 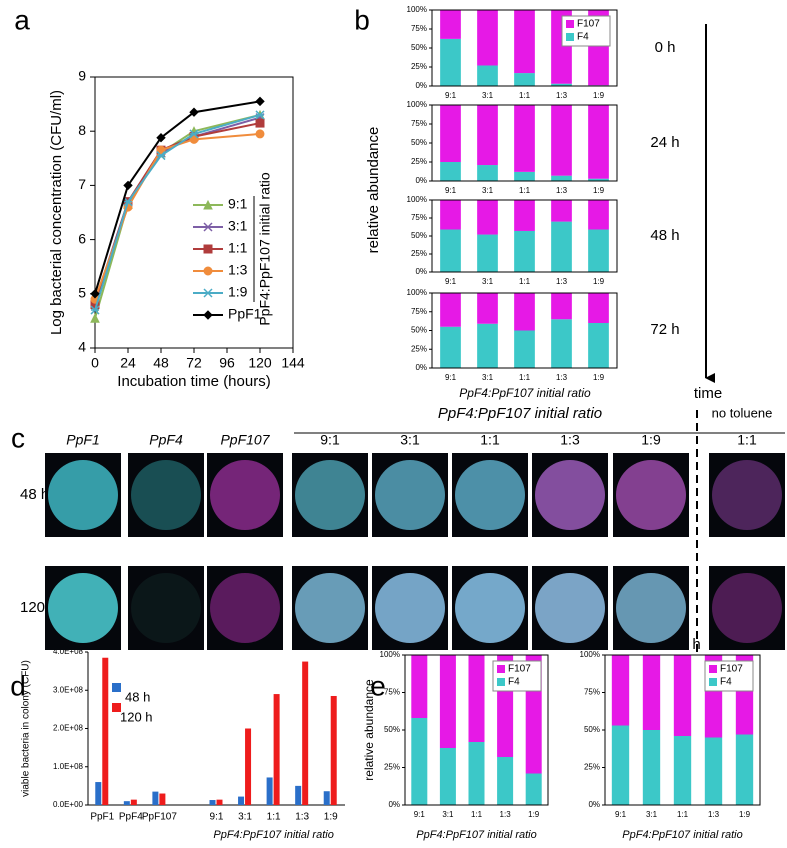 I want to click on legend-label: F107, so click(x=731, y=669).